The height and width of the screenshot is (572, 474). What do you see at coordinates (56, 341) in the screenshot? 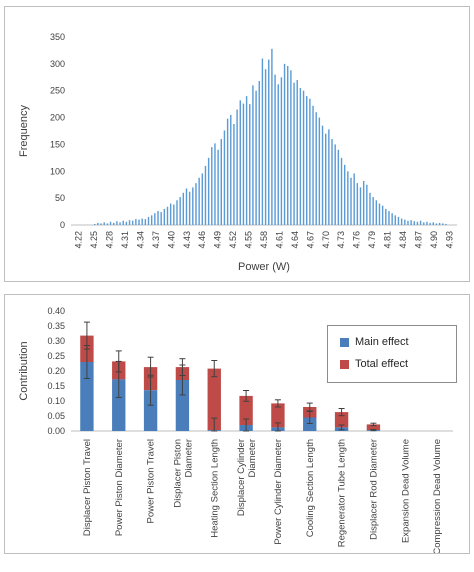
I see `y-tick-label: 0.30` at bounding box center [56, 341].